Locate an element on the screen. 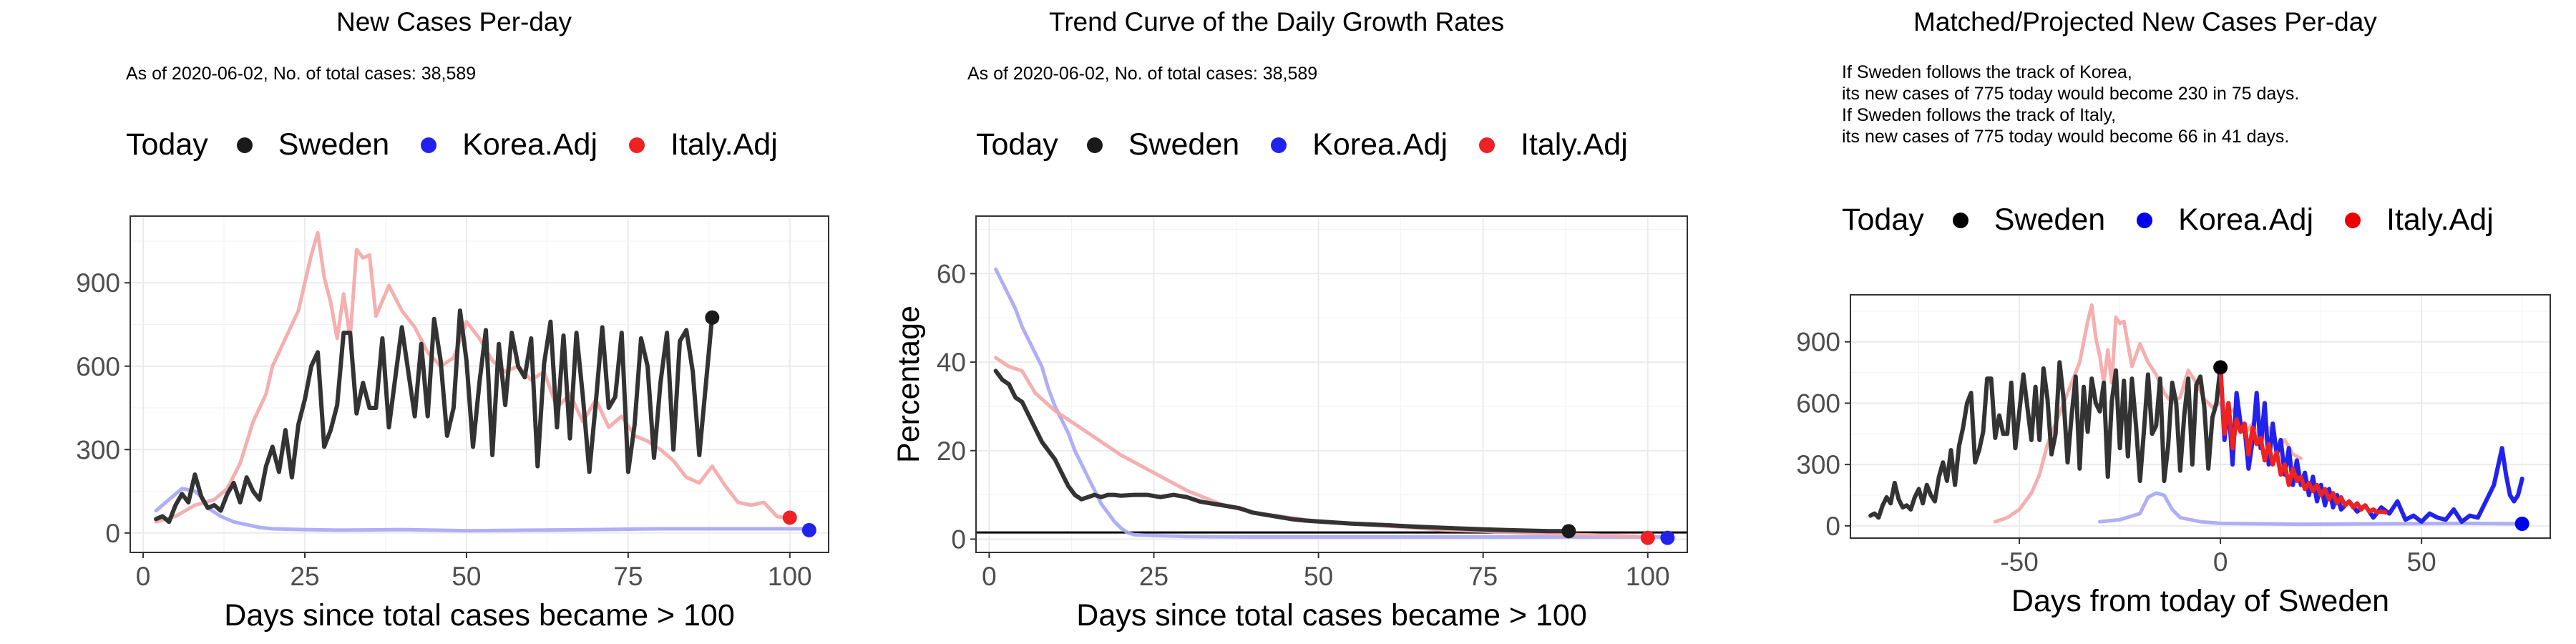  chart-title: Trend Curve of the Daily Growth Rates is located at coordinates (1277, 21).